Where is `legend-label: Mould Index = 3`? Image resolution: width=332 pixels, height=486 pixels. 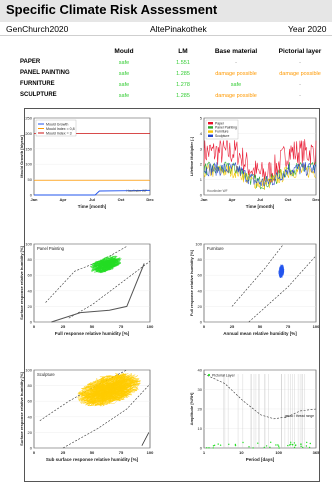 legend-label: Mould Index = 3 is located at coordinates (59, 133).